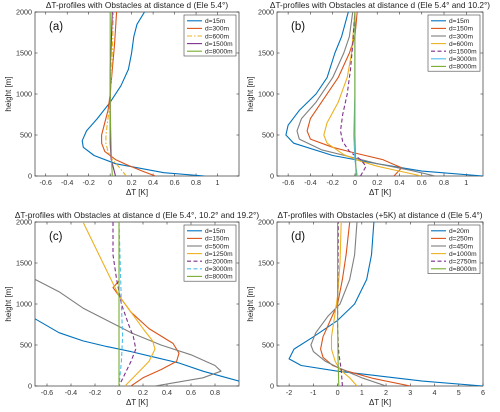 This screenshot has height=412, width=500. What do you see at coordinates (461, 44) in the screenshot?
I see `legend-entry: d=600m` at bounding box center [461, 44].